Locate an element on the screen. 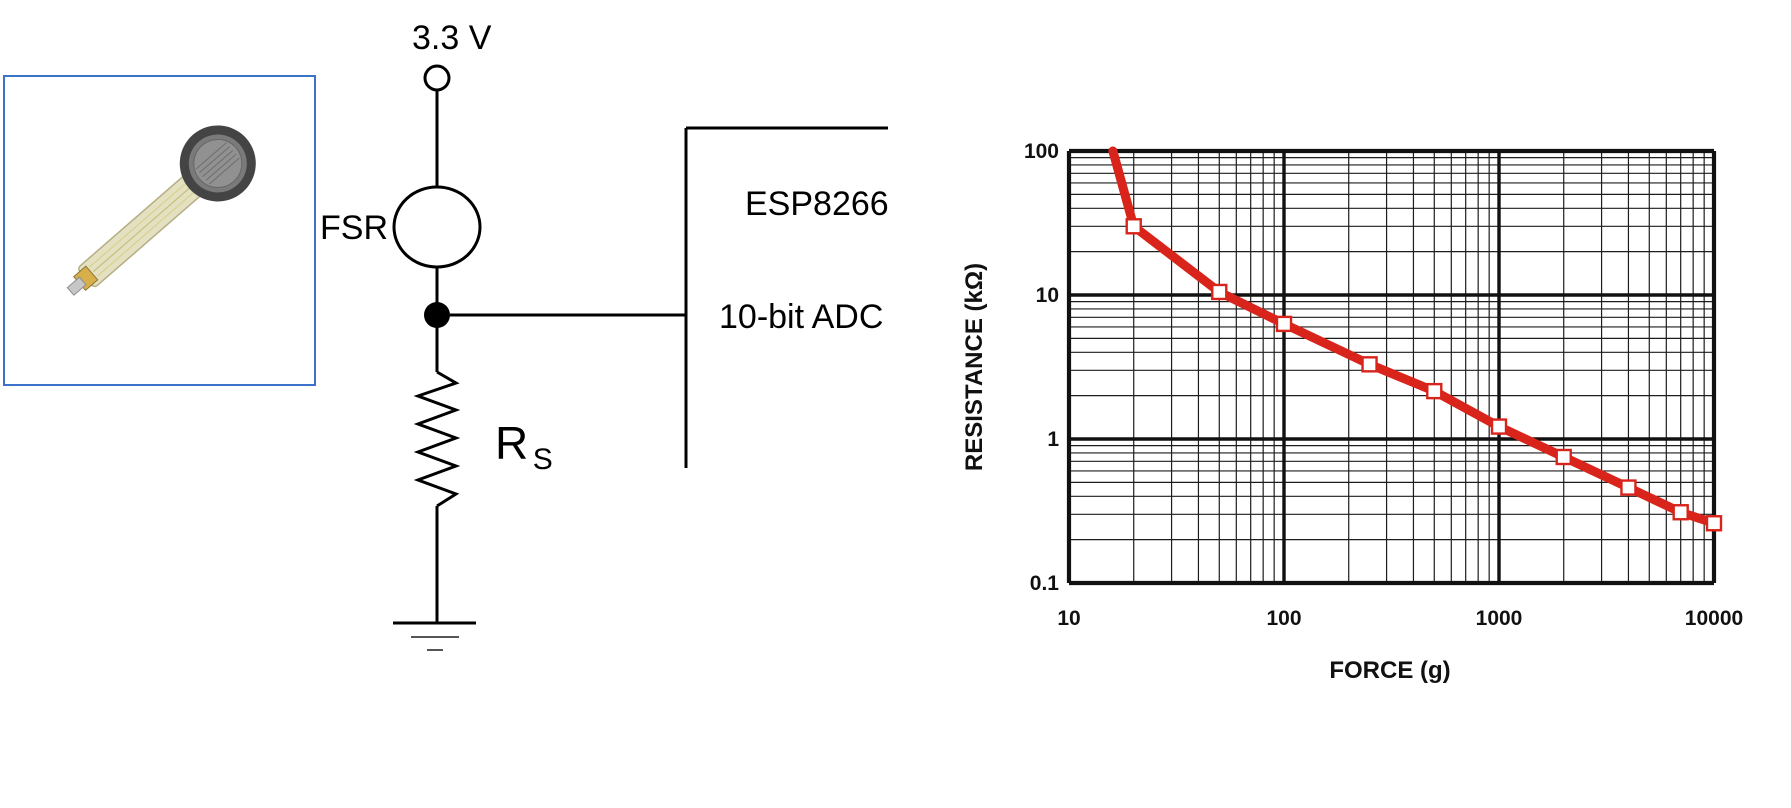 The width and height of the screenshot is (1791, 808). fsr-photo-panel is located at coordinates (159, 230).